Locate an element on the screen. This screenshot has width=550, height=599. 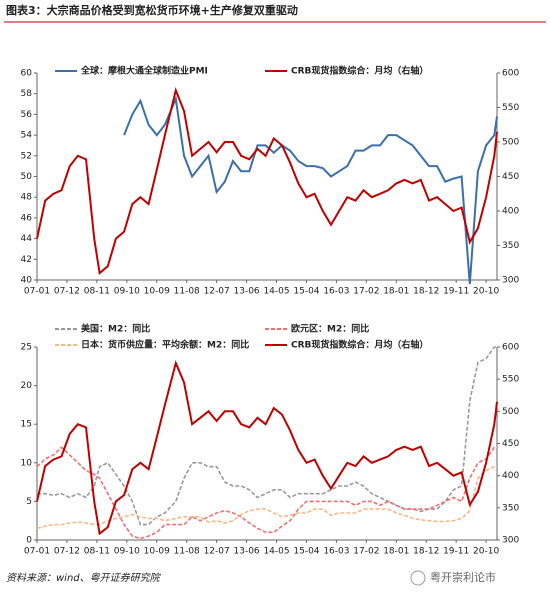
watermark-icon is located at coordinates (418, 578).